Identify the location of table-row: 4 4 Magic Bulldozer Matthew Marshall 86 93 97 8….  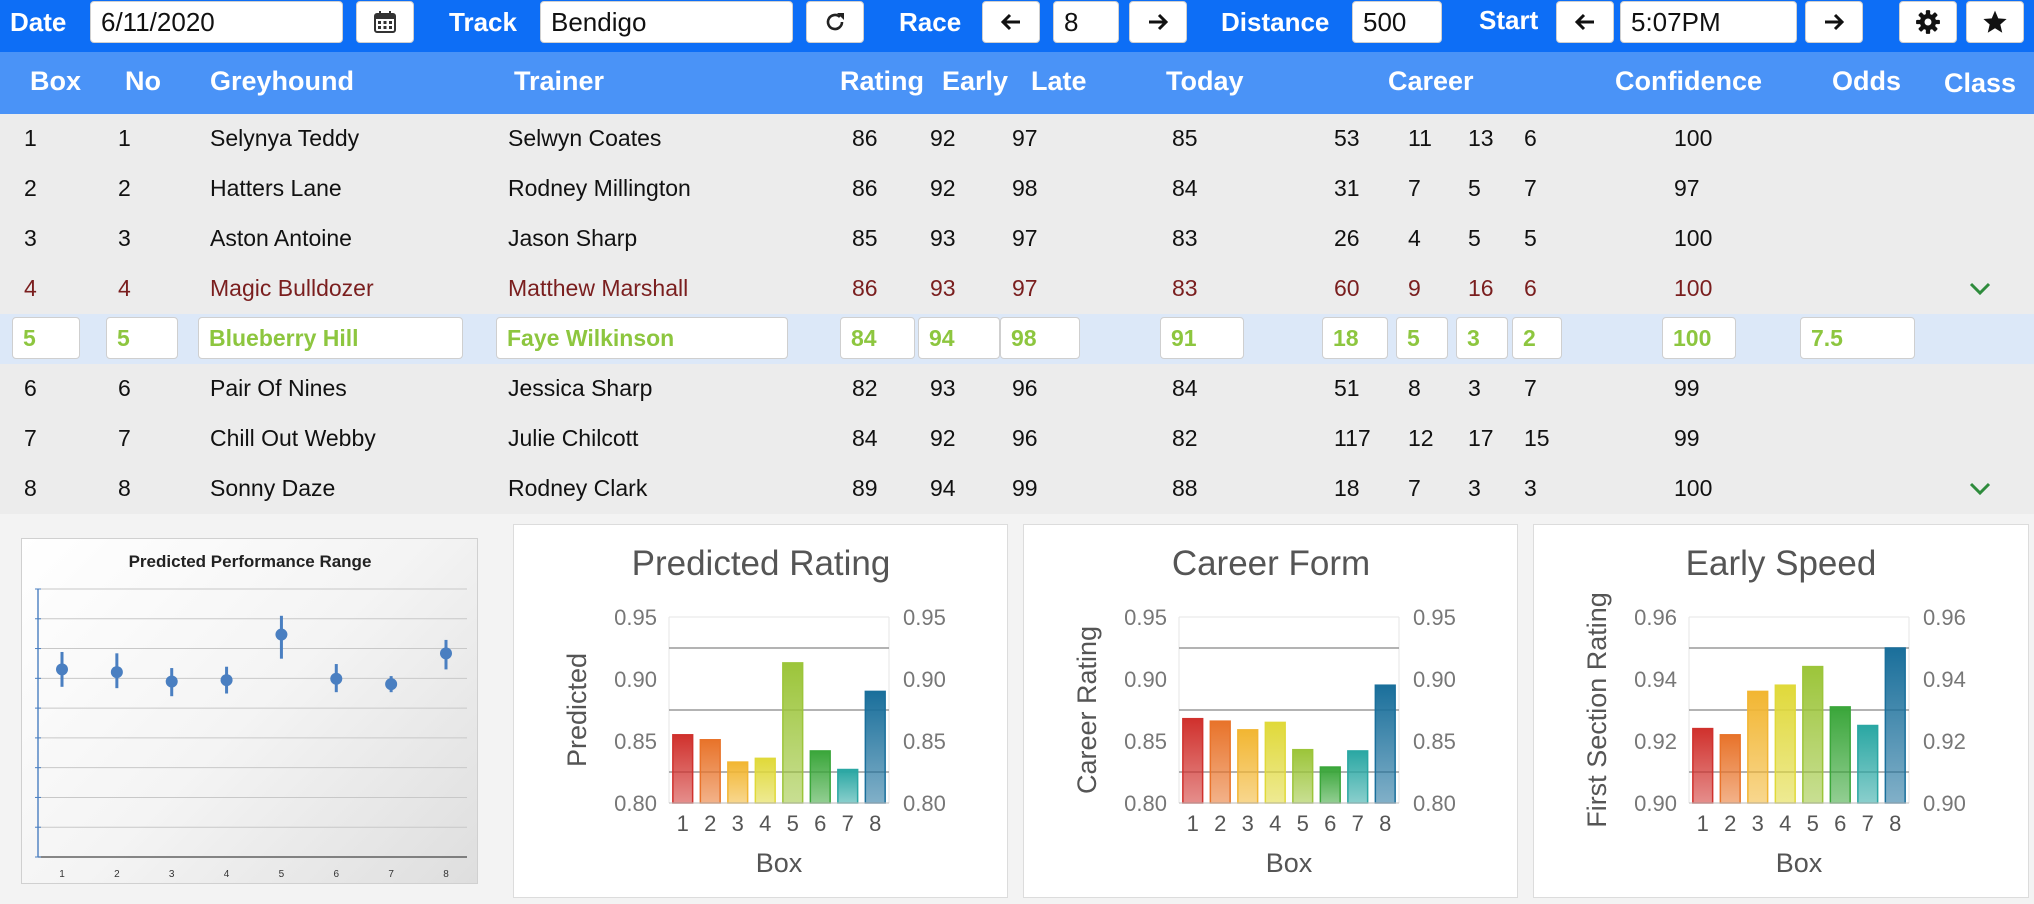
(1017, 289).